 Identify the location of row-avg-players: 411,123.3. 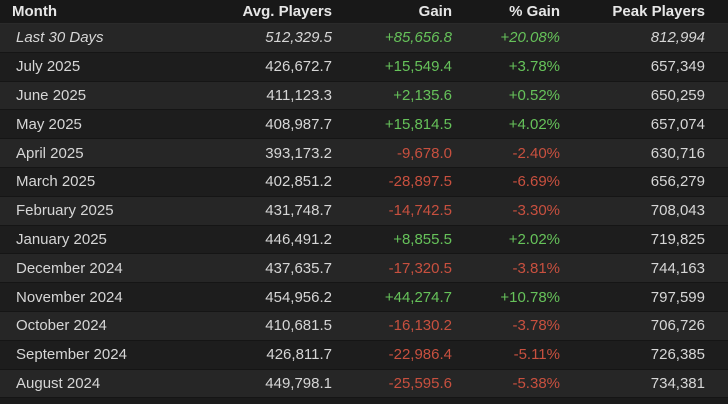
(299, 95).